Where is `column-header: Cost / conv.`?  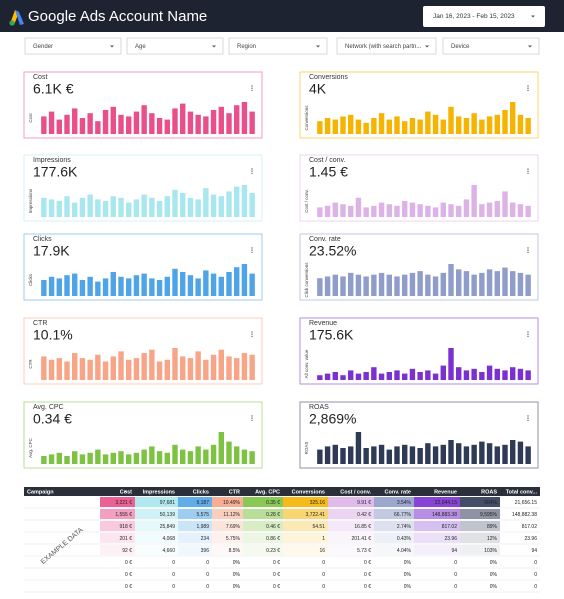
column-header: Cost / conv. is located at coordinates (355, 492).